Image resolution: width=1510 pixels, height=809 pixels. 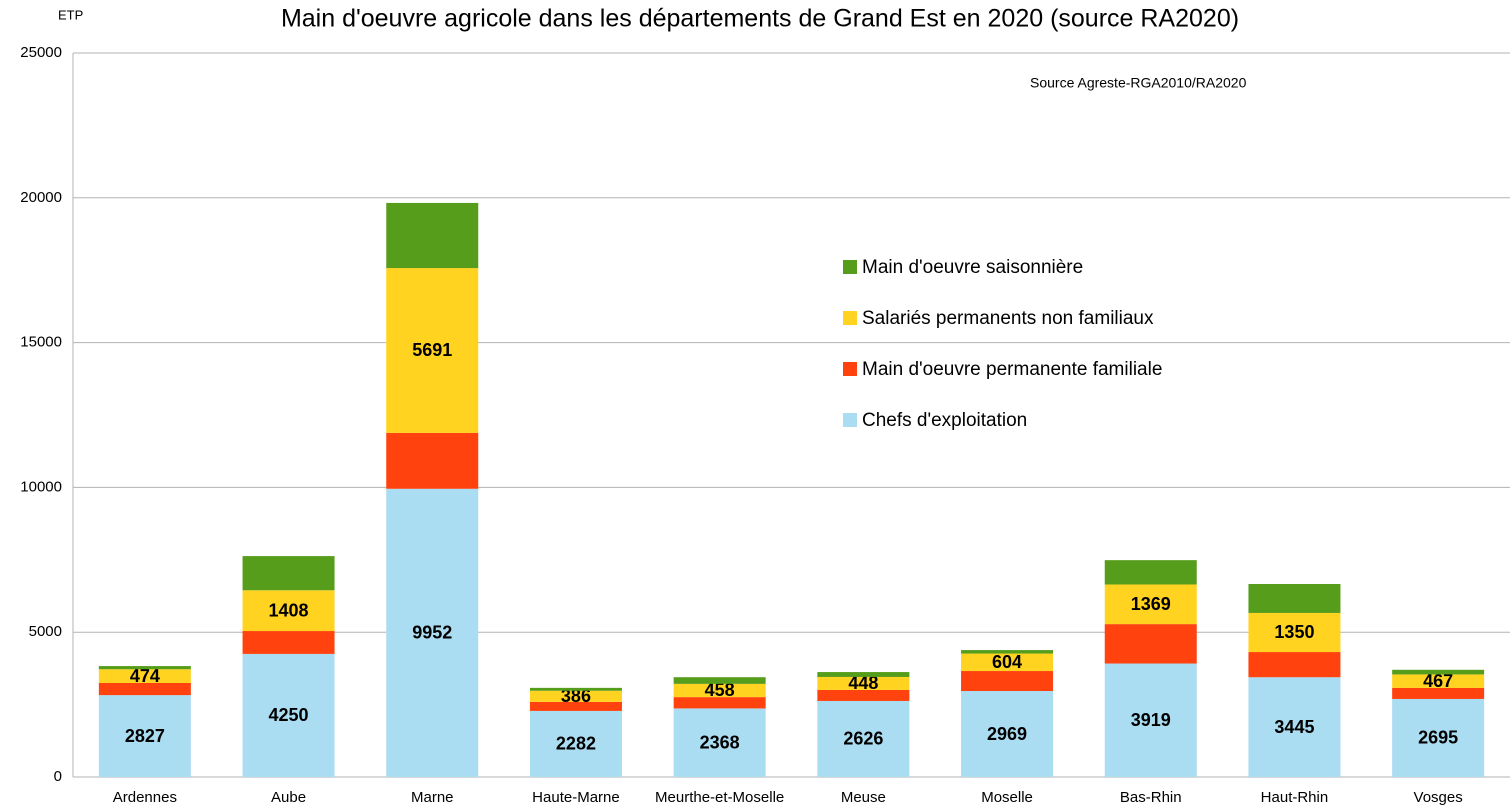 I want to click on x-tick-label: Ardennes, so click(x=145, y=797).